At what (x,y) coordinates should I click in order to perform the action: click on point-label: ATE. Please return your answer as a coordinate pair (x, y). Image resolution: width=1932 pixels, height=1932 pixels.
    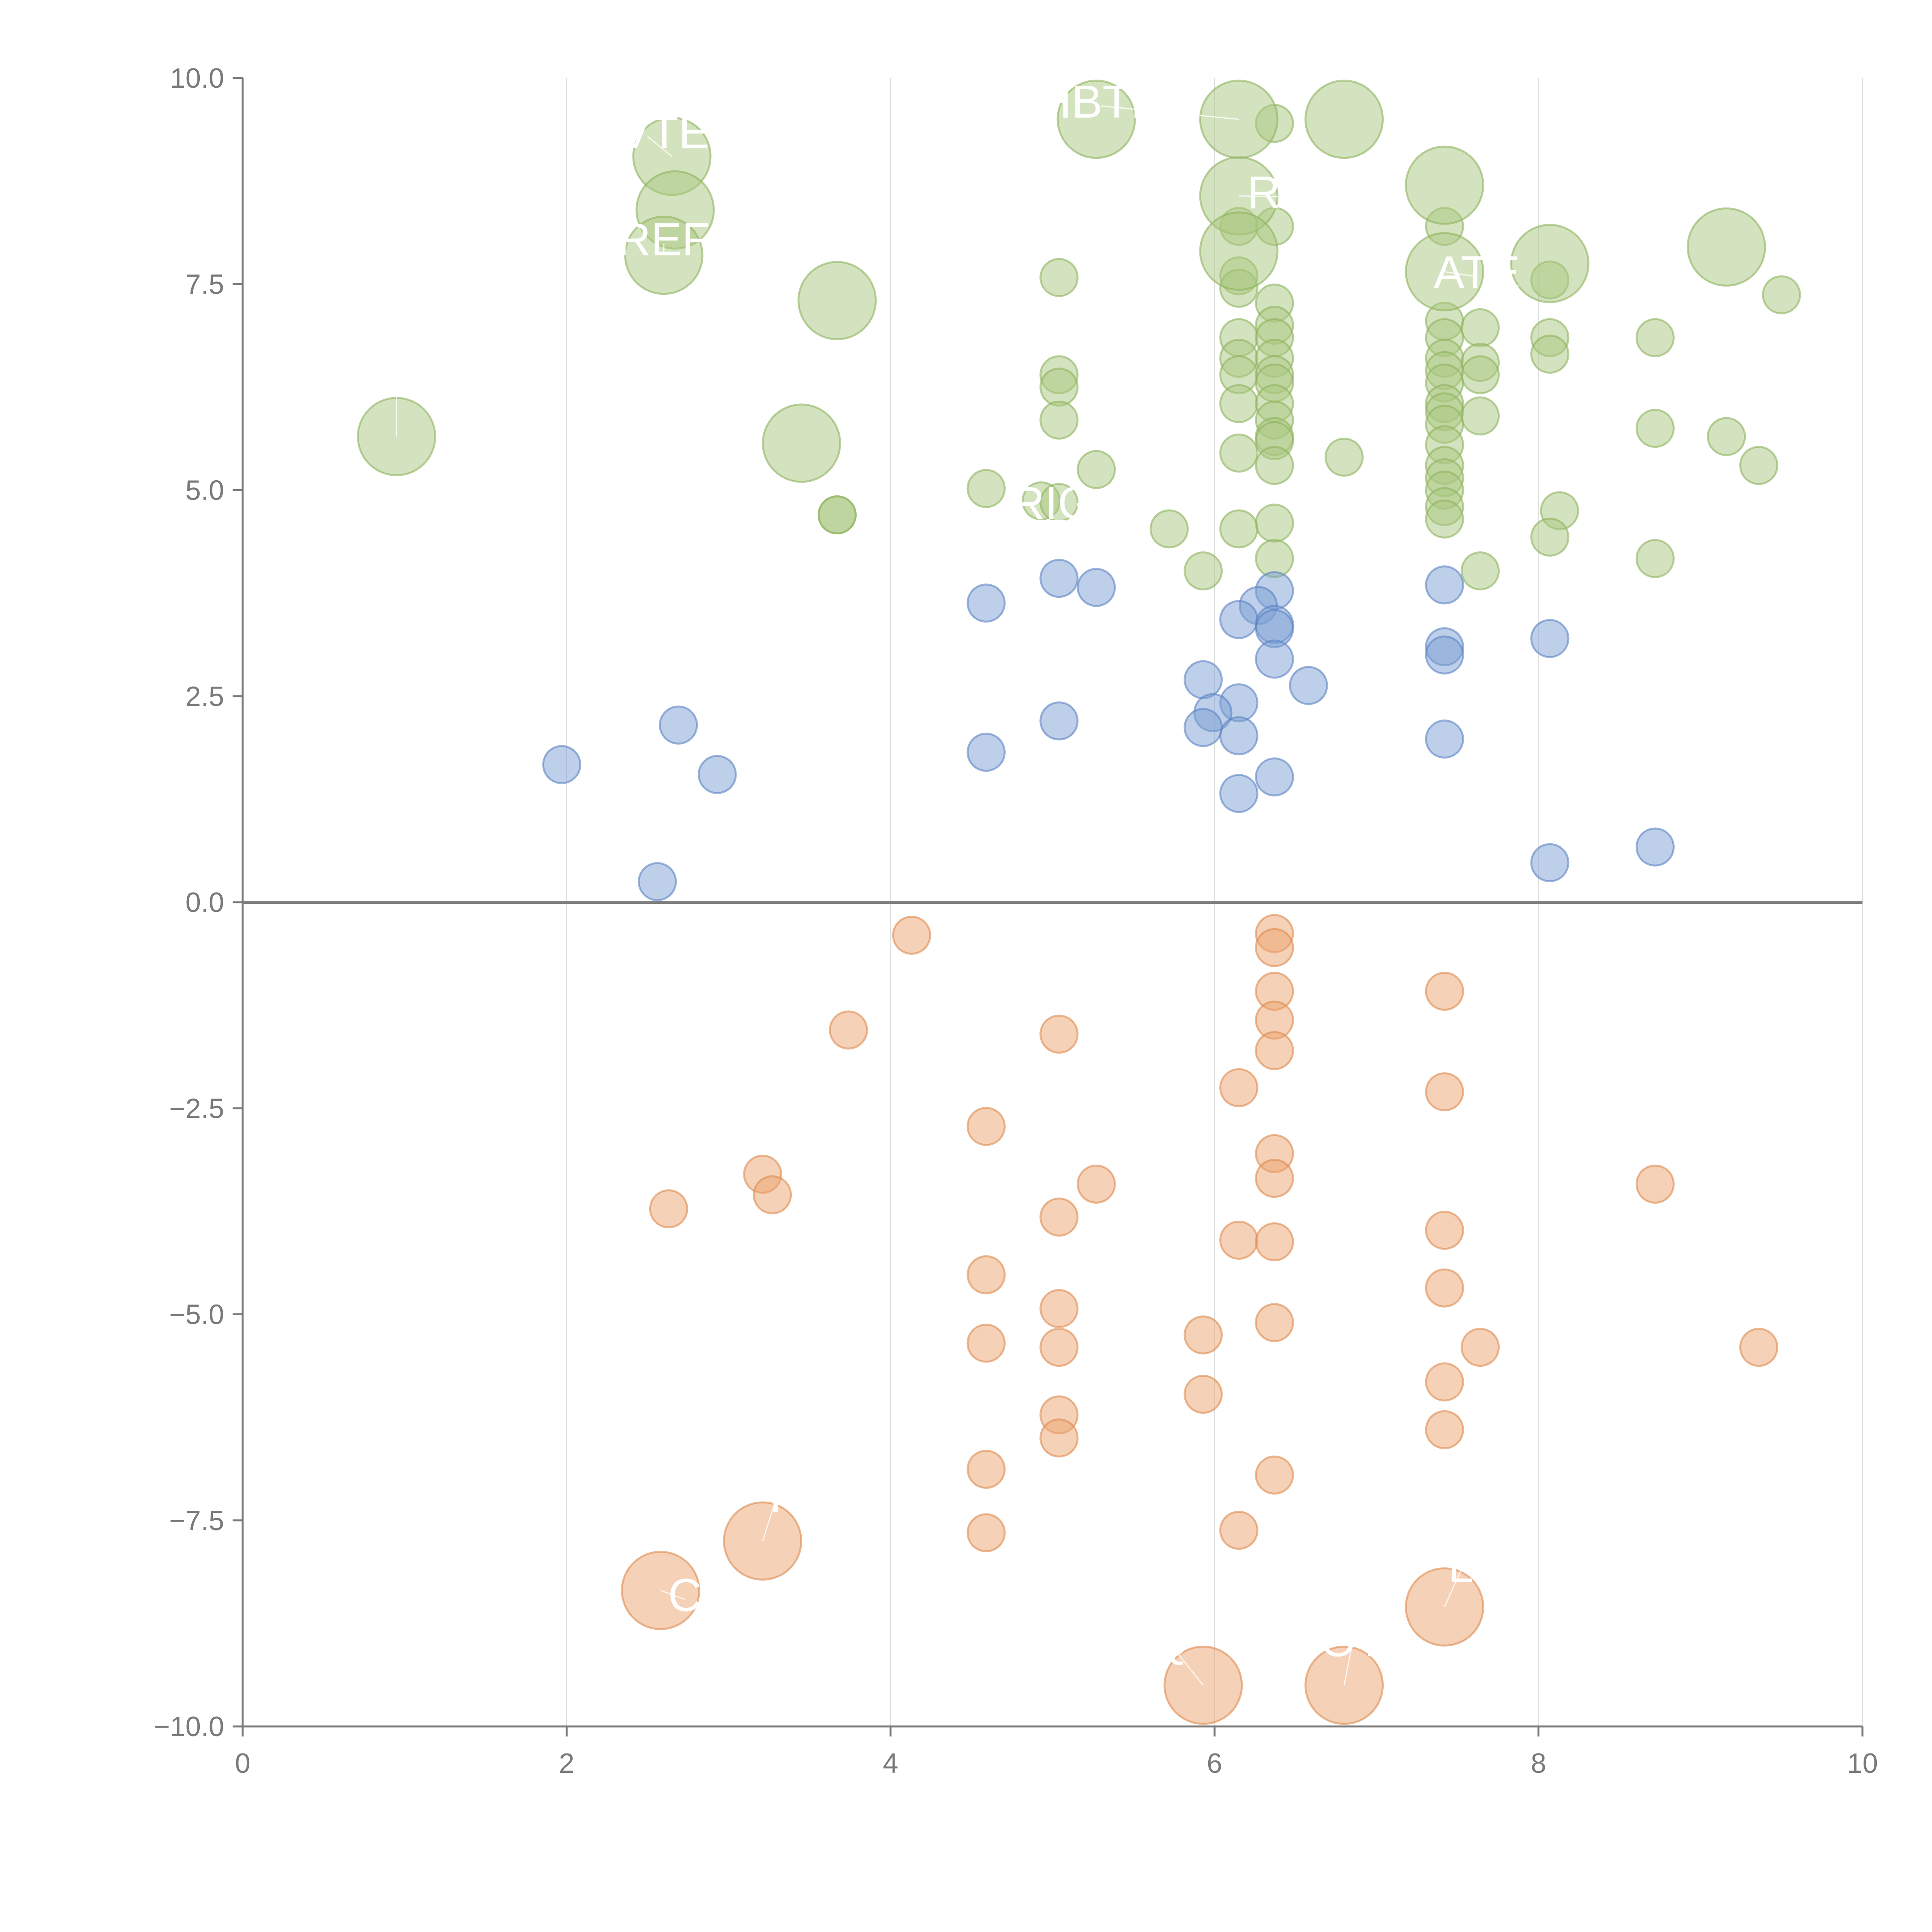
    Looking at the image, I should click on (1477, 273).